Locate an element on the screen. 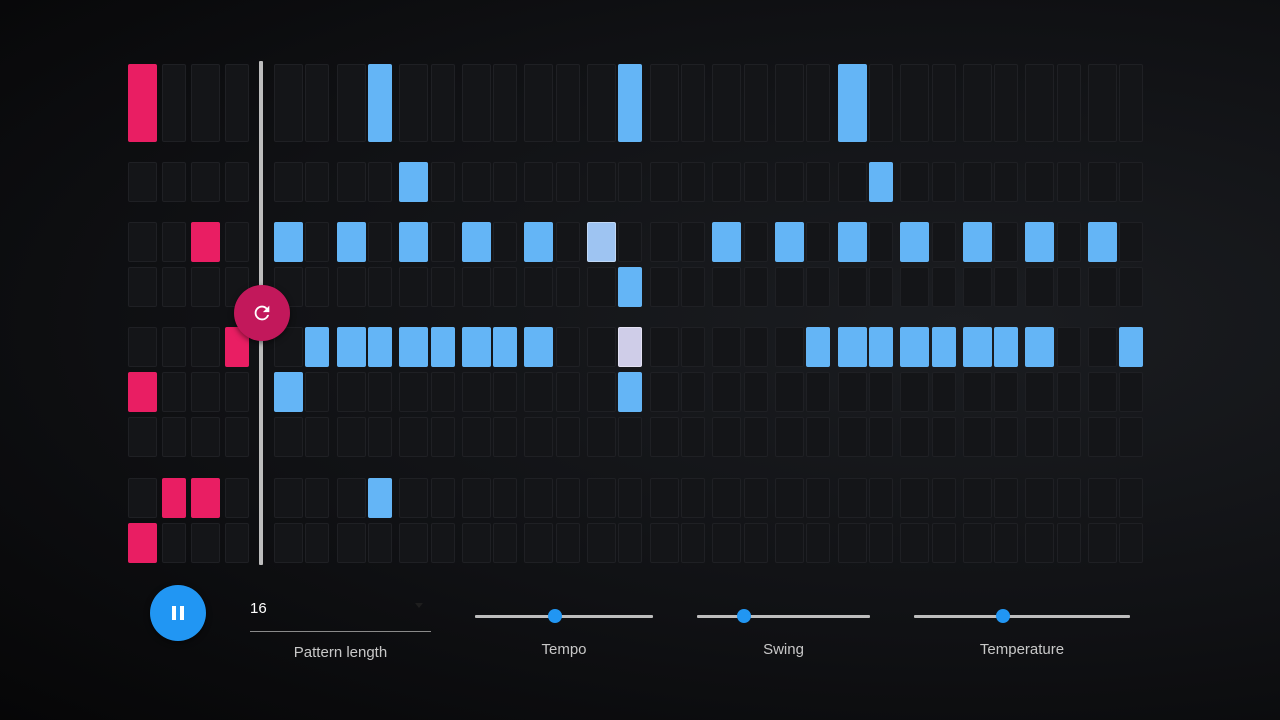  pattern-length-select: 16 is located at coordinates (340, 613).